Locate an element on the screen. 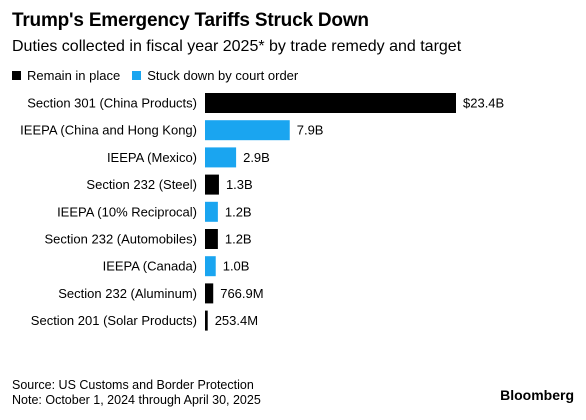  category-label: Section 232 (Automobiles) is located at coordinates (121, 239).